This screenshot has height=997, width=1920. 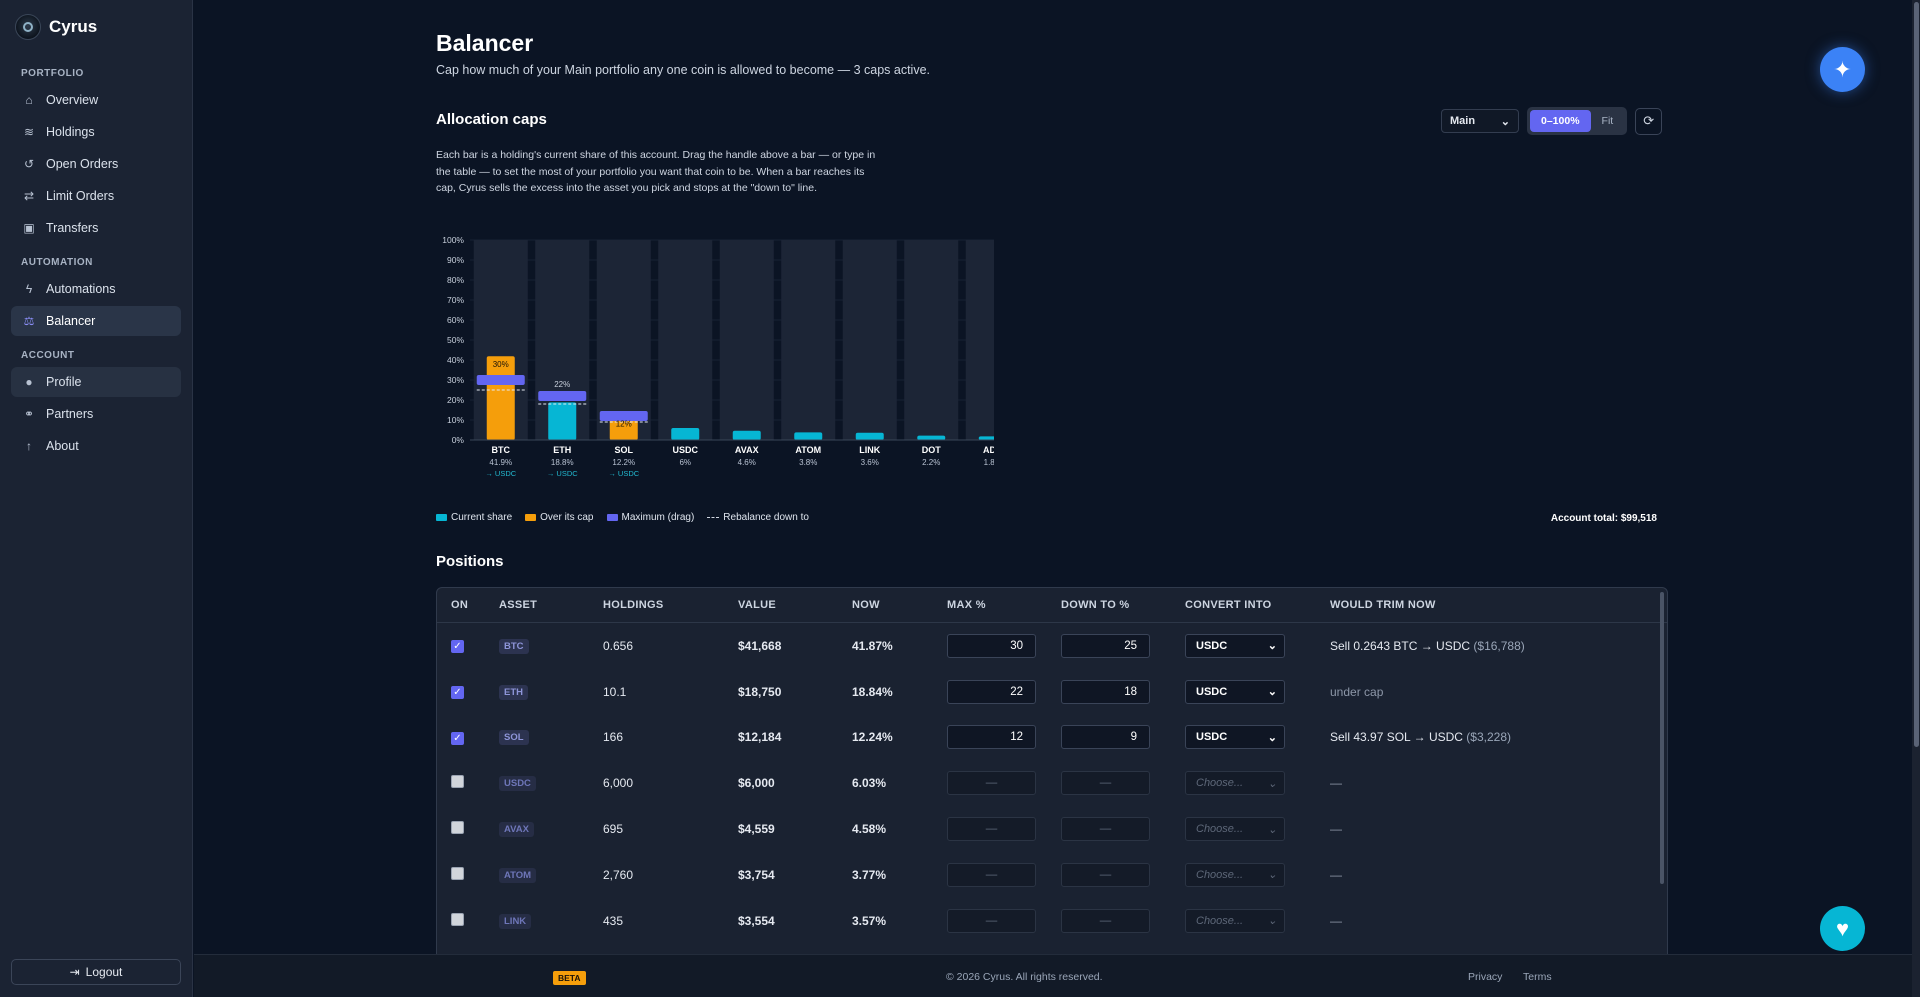 What do you see at coordinates (455, 300) in the screenshot?
I see `y-tick-label: 70%` at bounding box center [455, 300].